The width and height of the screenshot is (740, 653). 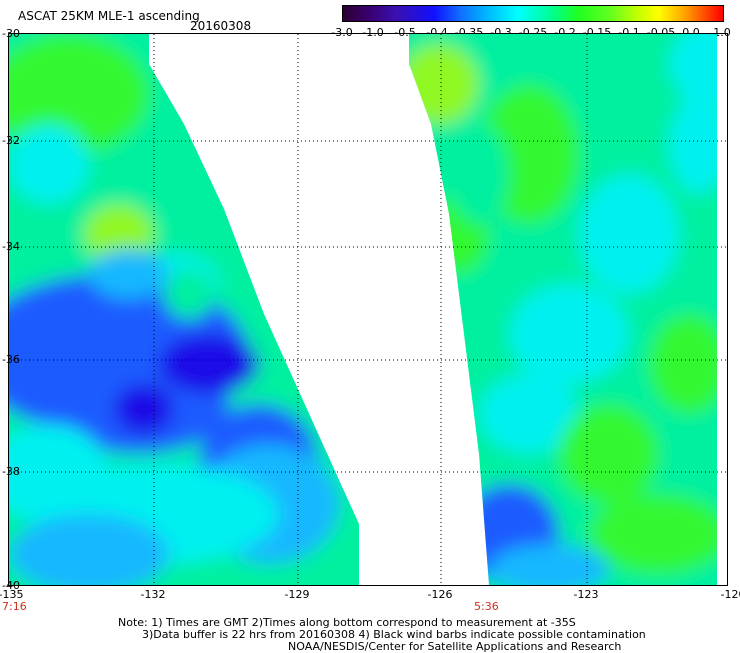 What do you see at coordinates (533, 13) in the screenshot?
I see `color-scale-bar` at bounding box center [533, 13].